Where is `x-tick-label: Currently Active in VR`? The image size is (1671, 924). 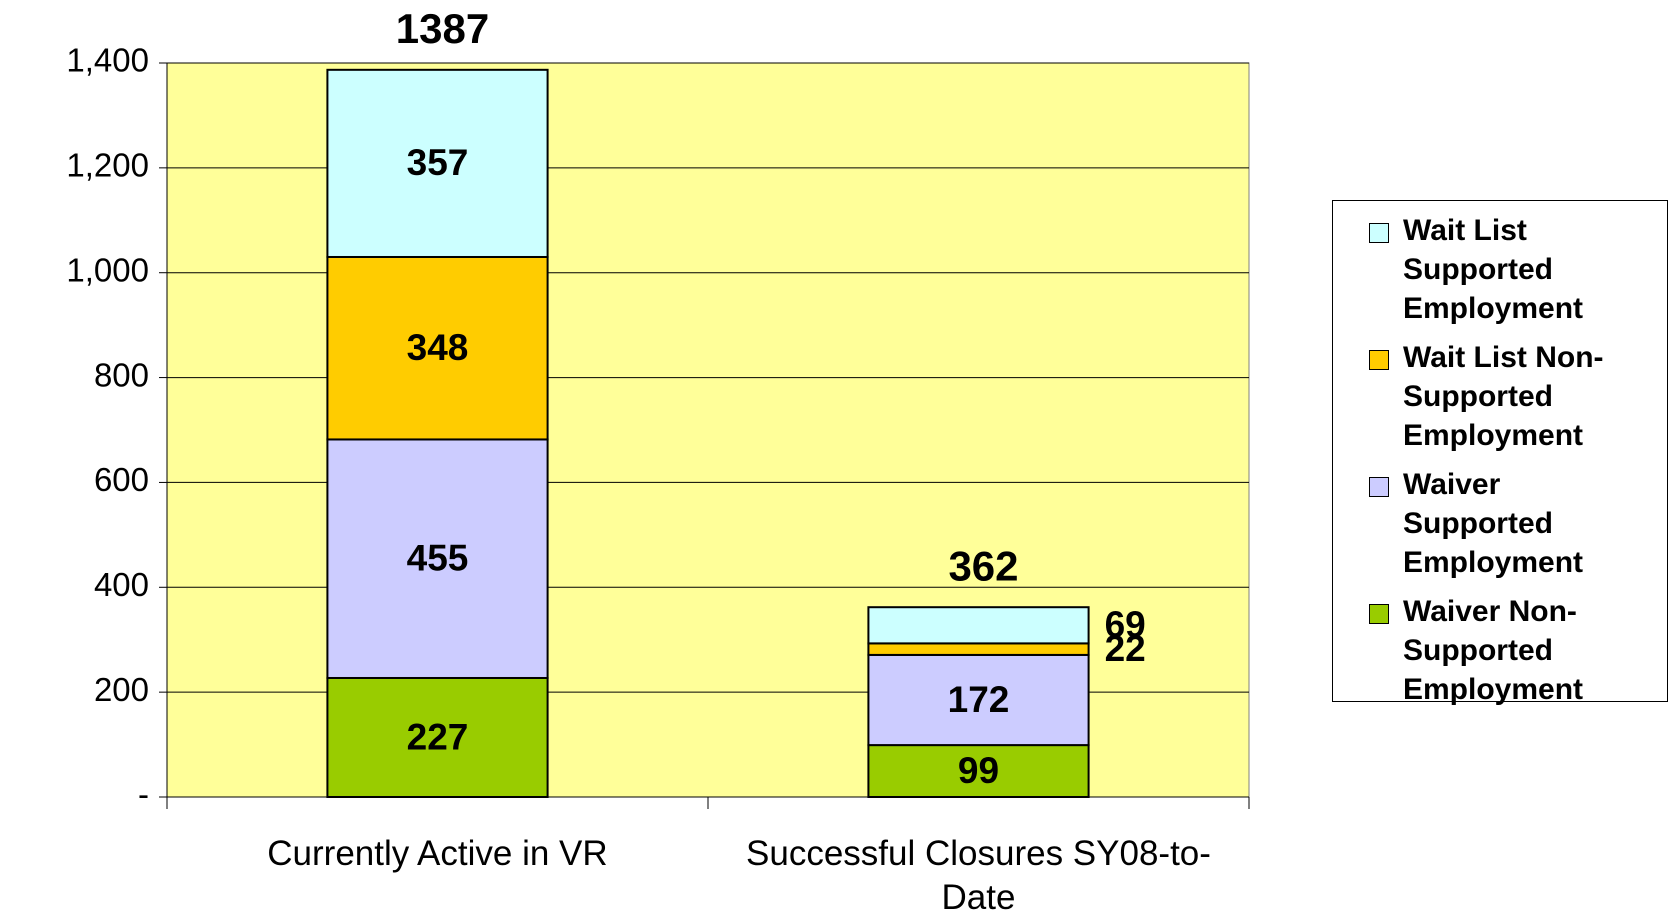
x-tick-label: Currently Active in VR is located at coordinates (437, 853).